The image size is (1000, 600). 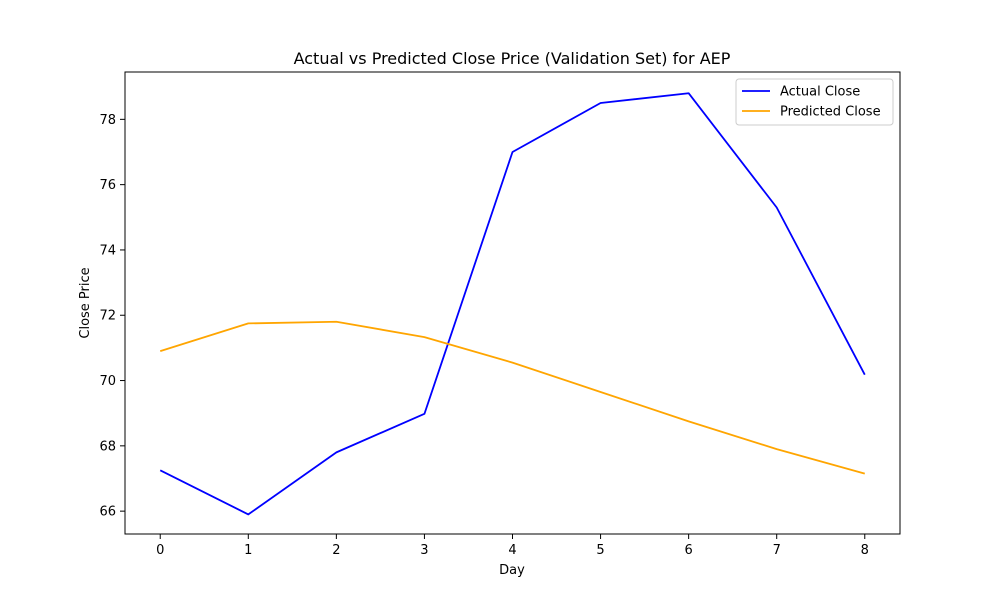 I want to click on x-tick-label: 8, so click(x=865, y=550).